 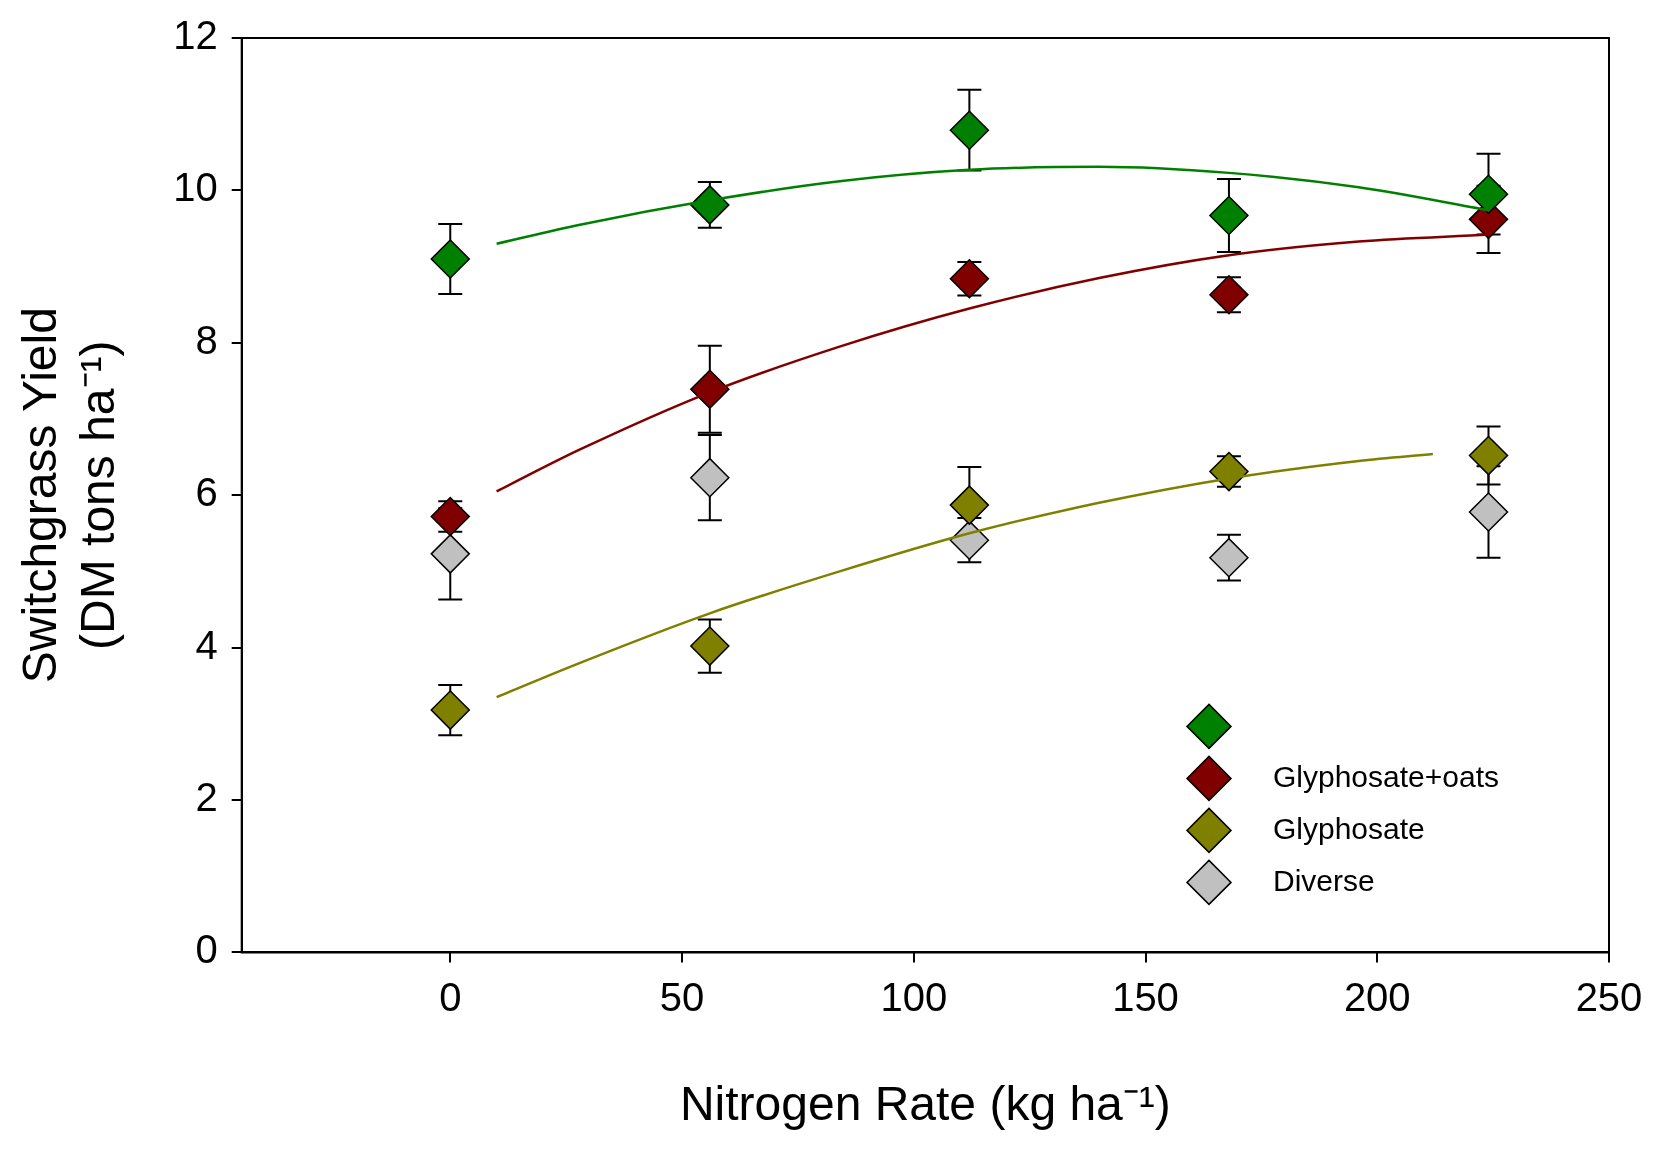 I want to click on legend-label: Glyphosate, so click(x=1349, y=828).